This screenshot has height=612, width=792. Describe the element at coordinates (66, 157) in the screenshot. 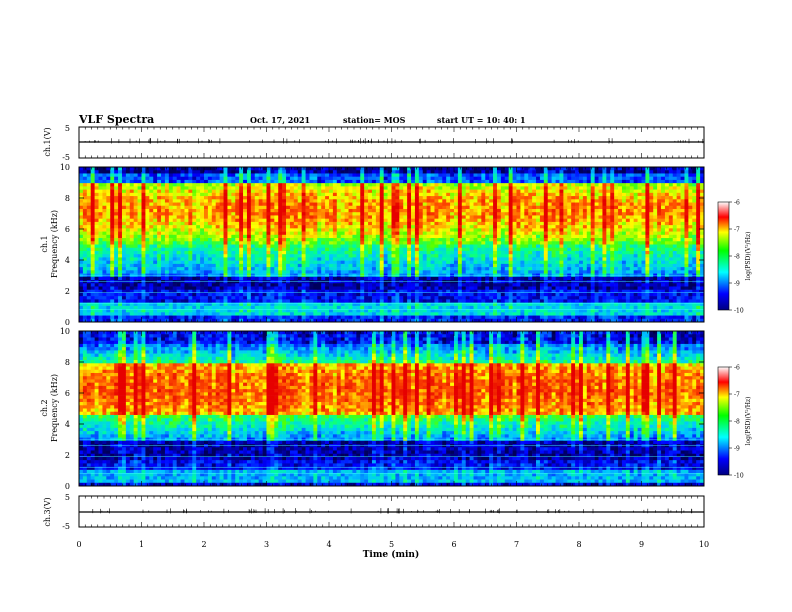

I see `ch1-ytick-bottom: -5` at that location.